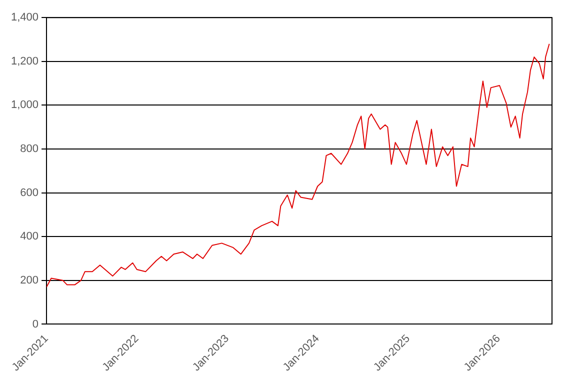 Image resolution: width=572 pixels, height=385 pixels. Describe the element at coordinates (35, 324) in the screenshot. I see `y-tick-label: 0` at that location.